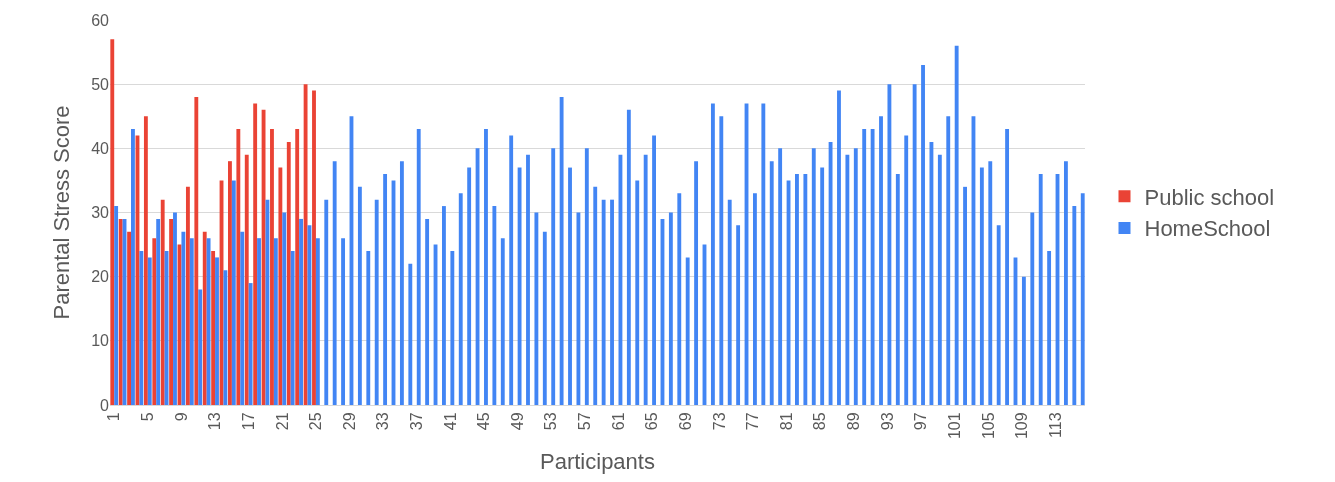  Describe the element at coordinates (114, 417) in the screenshot. I see `x-tick-label: 1` at that location.